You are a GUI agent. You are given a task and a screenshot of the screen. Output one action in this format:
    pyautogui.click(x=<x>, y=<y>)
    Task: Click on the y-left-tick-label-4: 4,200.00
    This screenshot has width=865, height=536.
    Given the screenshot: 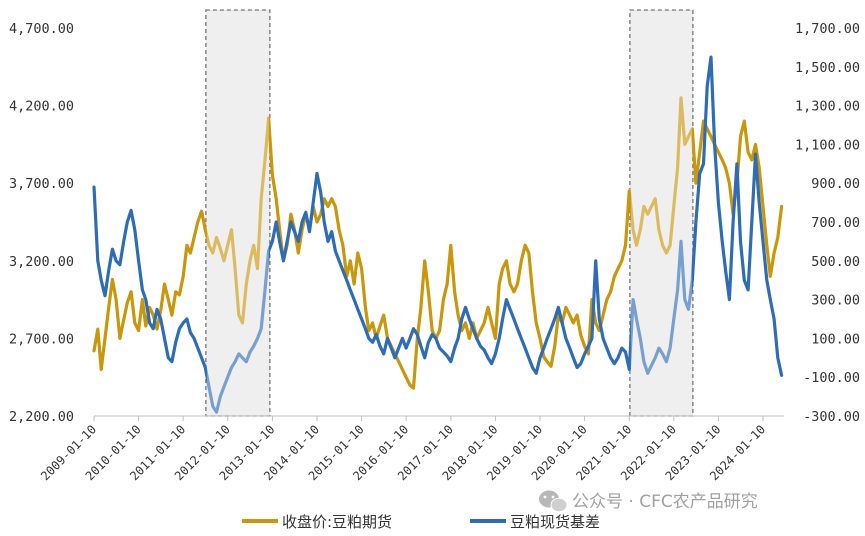 What is the action you would take?
    pyautogui.click(x=41, y=107)
    